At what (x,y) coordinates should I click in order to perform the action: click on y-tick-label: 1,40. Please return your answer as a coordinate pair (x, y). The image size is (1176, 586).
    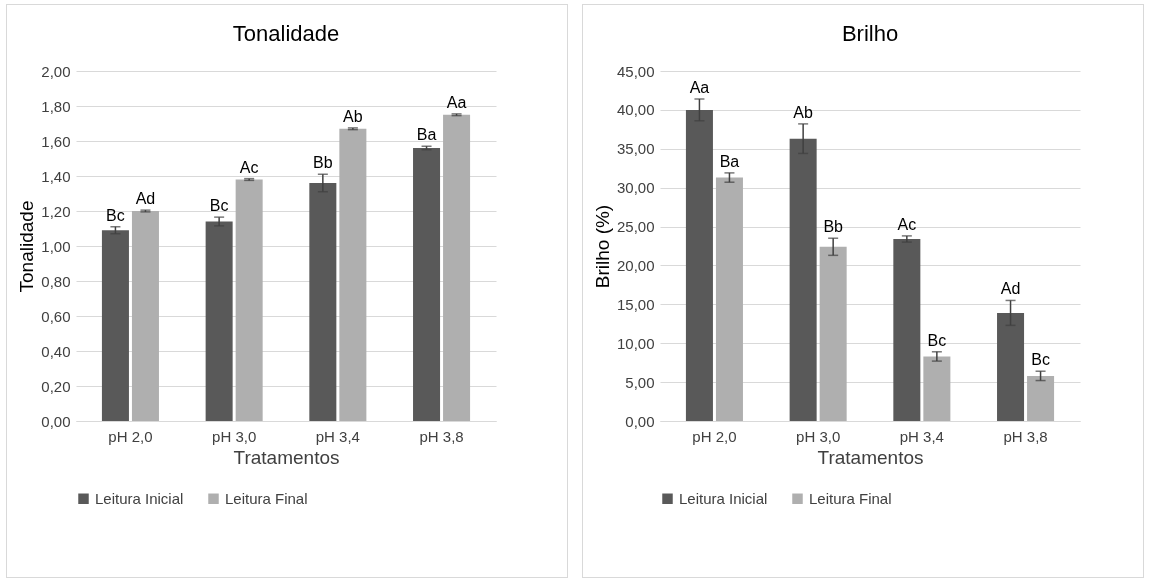
    Looking at the image, I should click on (56, 176).